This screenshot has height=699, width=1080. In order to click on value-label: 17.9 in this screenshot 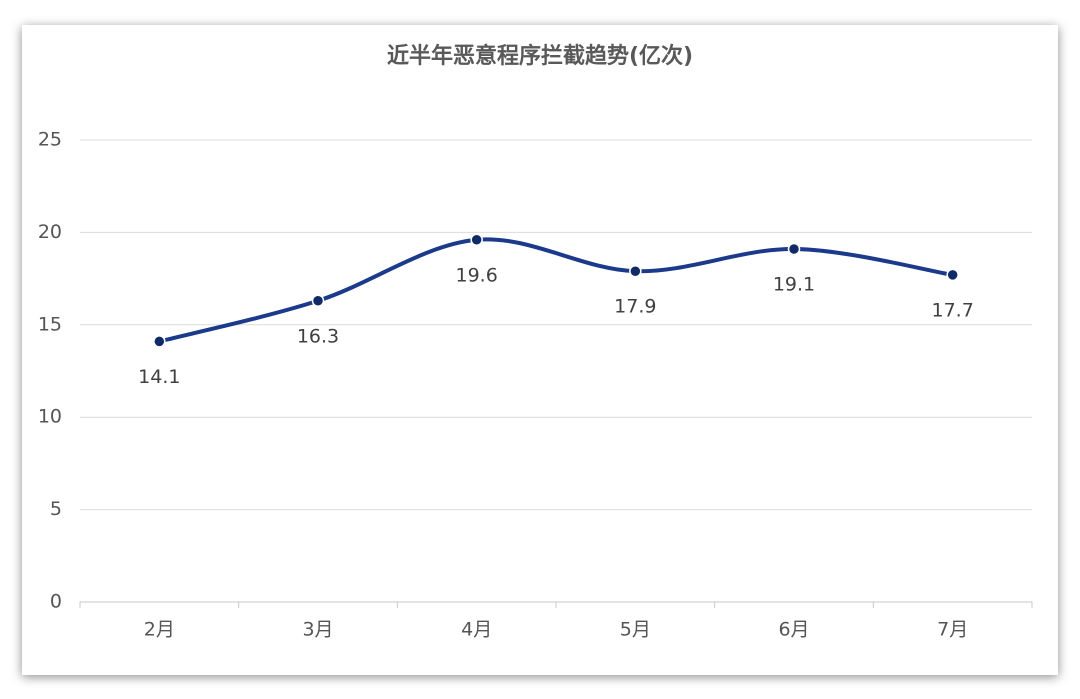, I will do `click(635, 307)`.